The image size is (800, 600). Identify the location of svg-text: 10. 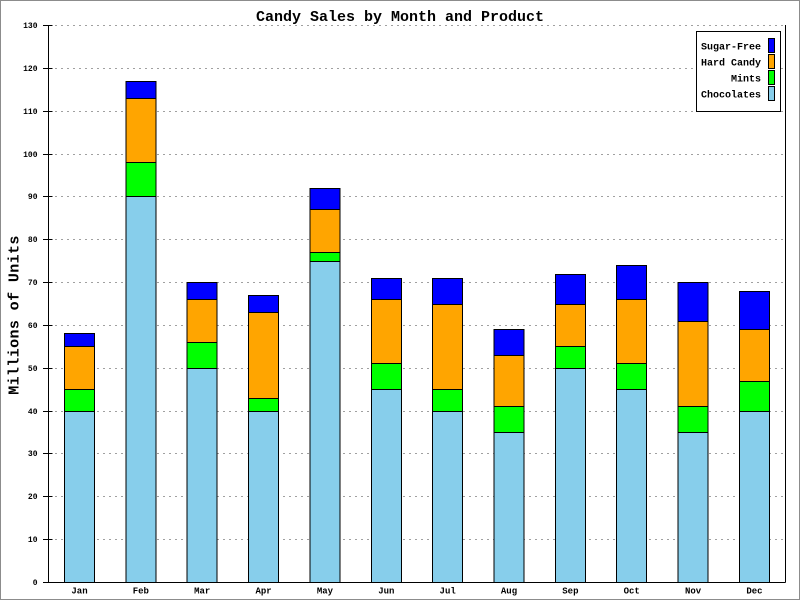
(33, 540).